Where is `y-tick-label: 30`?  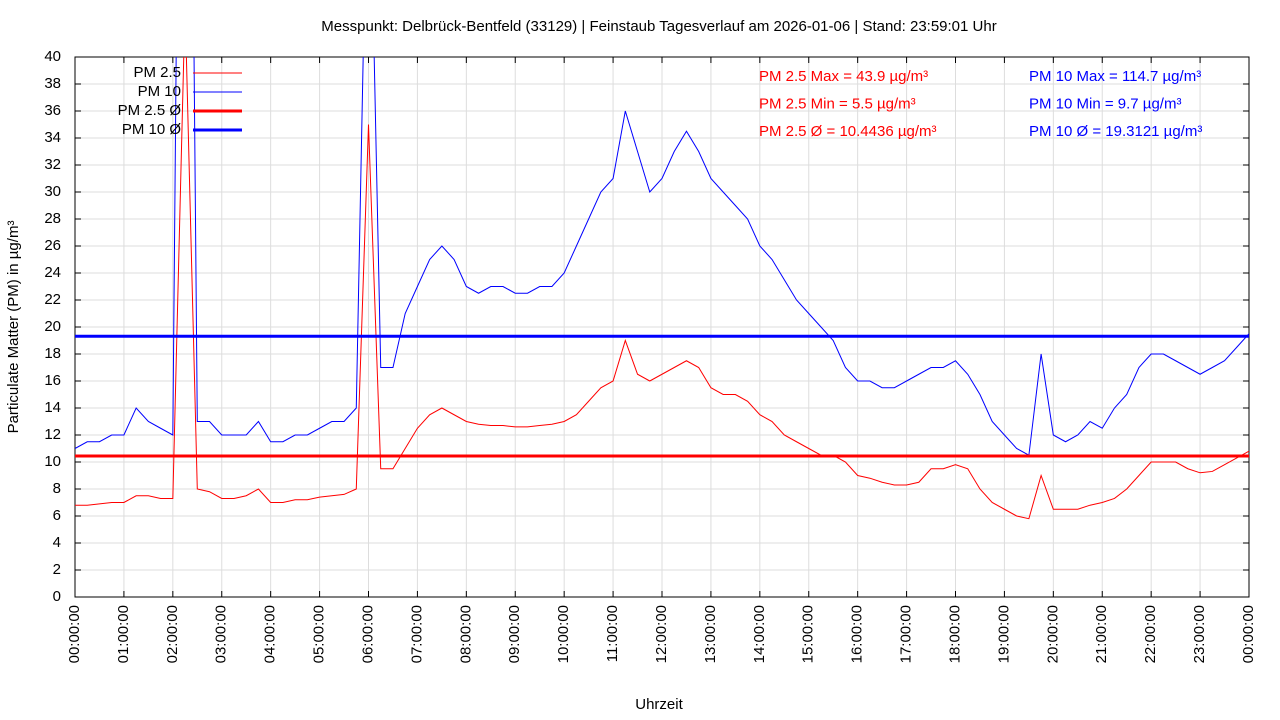 y-tick-label: 30 is located at coordinates (52, 191).